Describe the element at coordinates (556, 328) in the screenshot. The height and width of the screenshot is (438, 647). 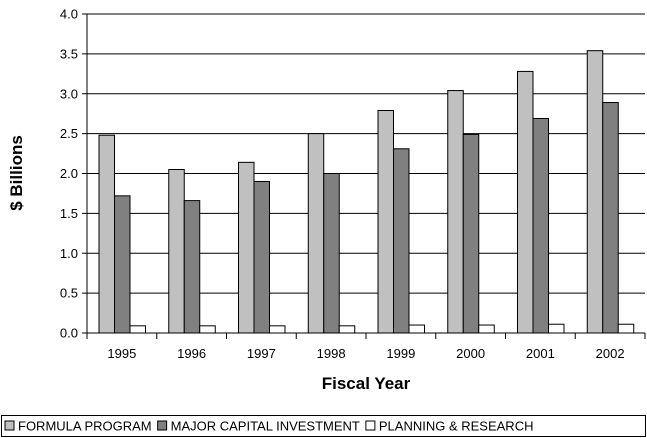
I see `bar-planning-research-2001` at that location.